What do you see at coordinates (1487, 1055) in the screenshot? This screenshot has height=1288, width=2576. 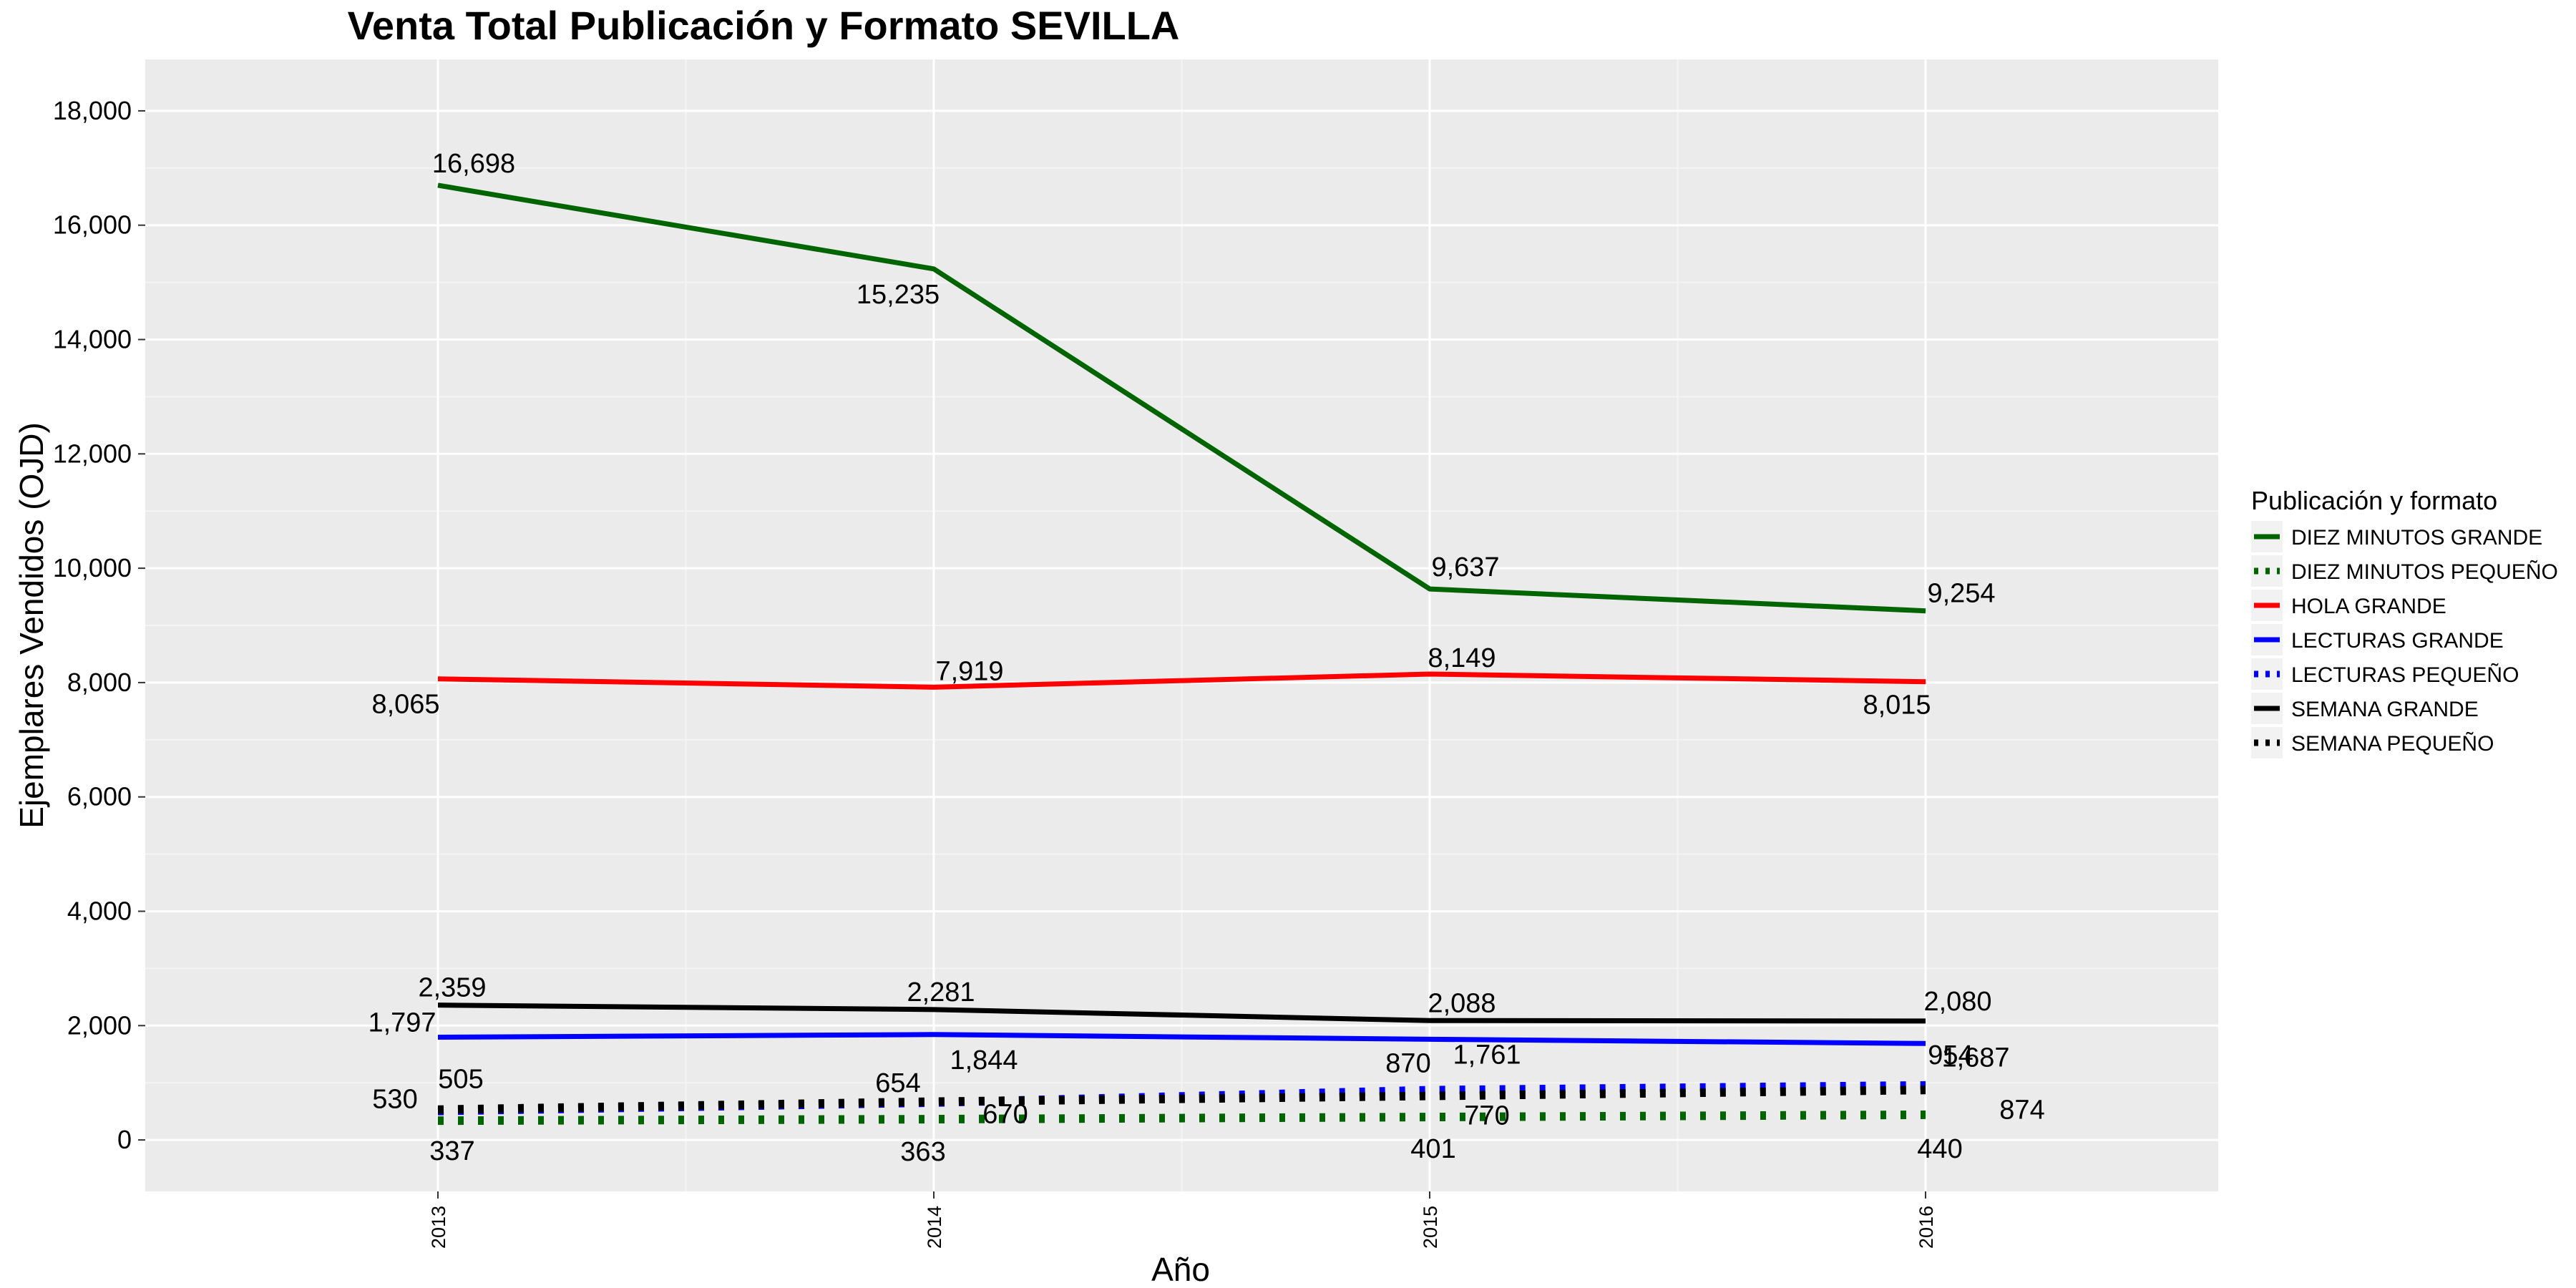 I see `data-label: 1,761` at bounding box center [1487, 1055].